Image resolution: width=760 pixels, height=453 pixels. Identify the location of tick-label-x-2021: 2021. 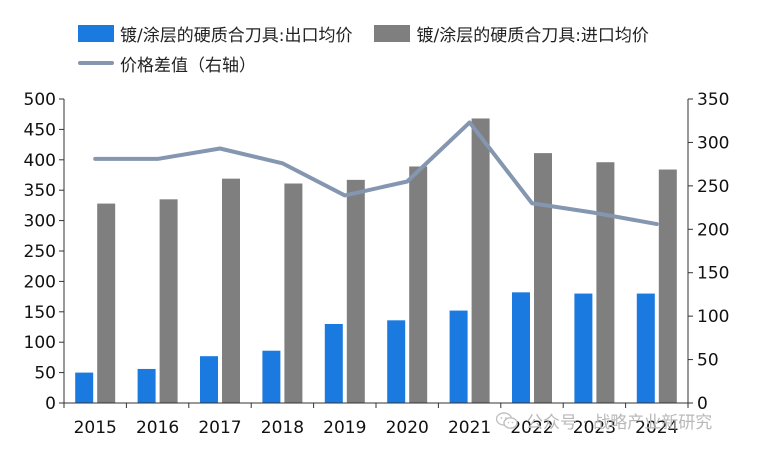
(469, 428).